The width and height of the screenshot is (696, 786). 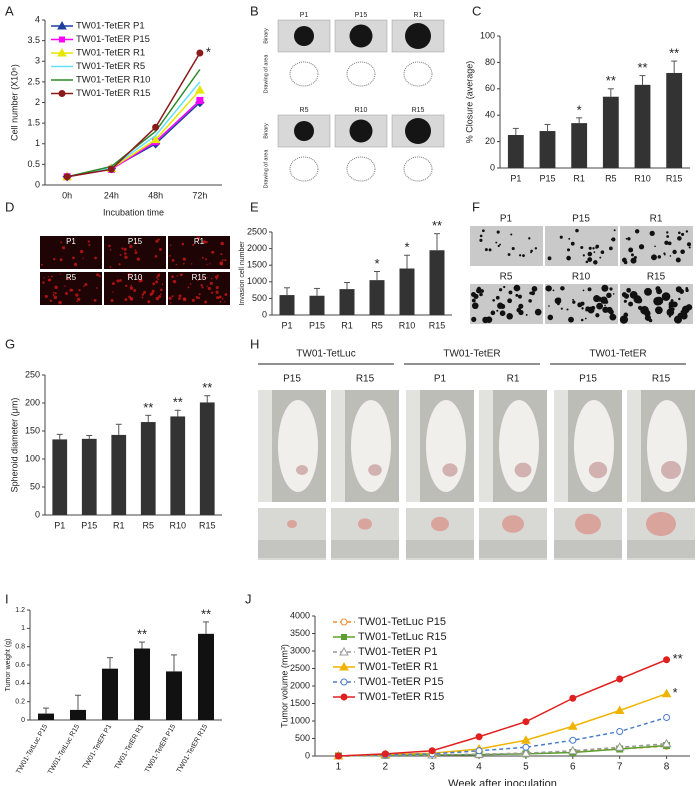 What do you see at coordinates (37, 19) in the screenshot?
I see `y-tick-label: 4` at bounding box center [37, 19].